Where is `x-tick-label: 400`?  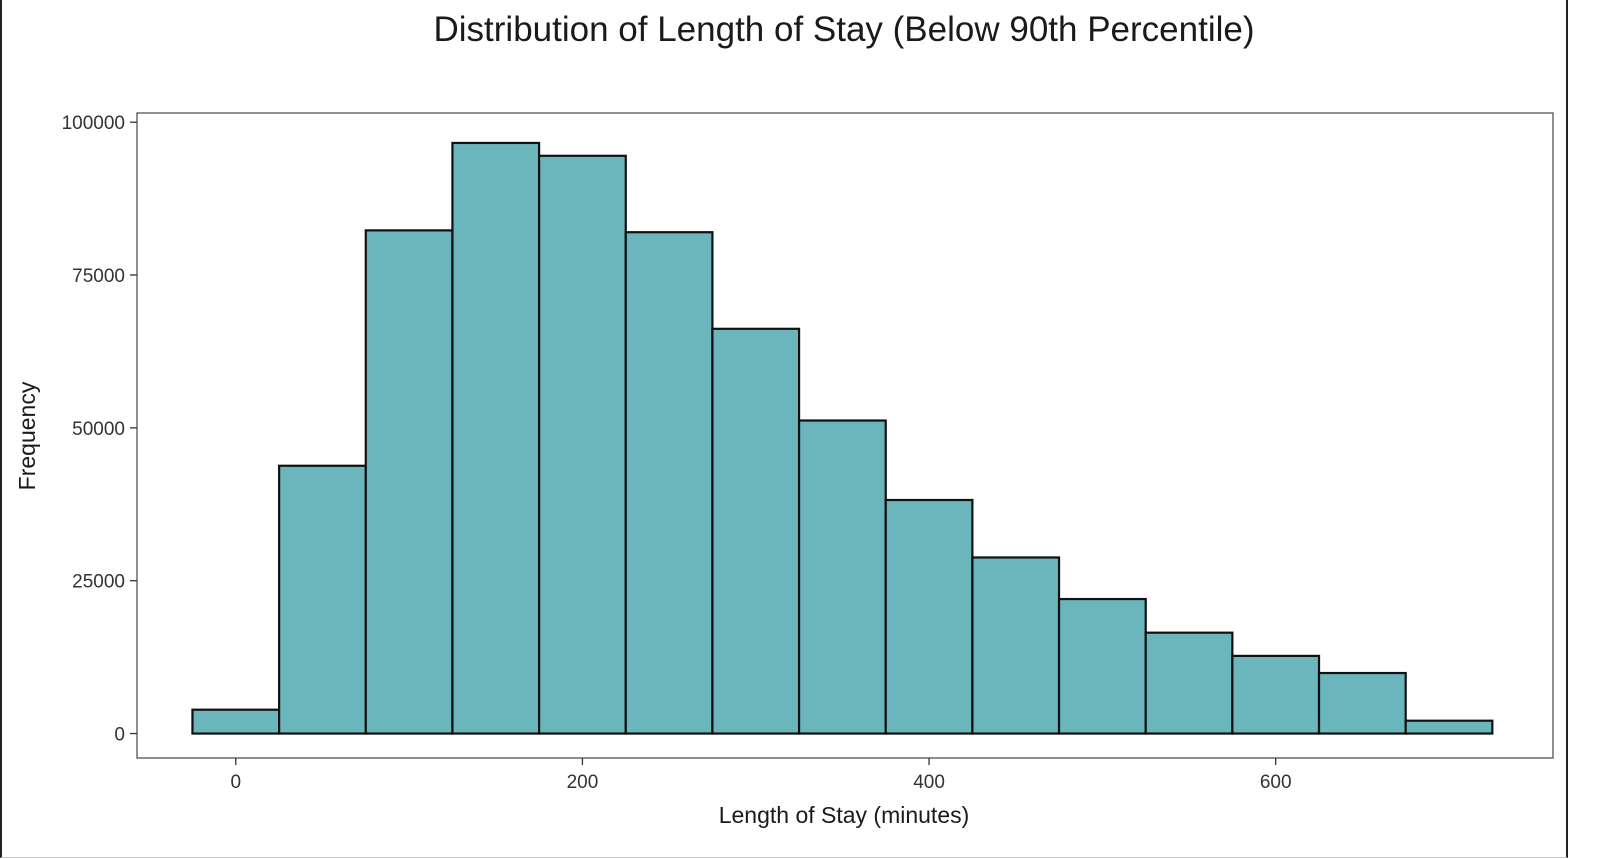
x-tick-label: 400 is located at coordinates (929, 782).